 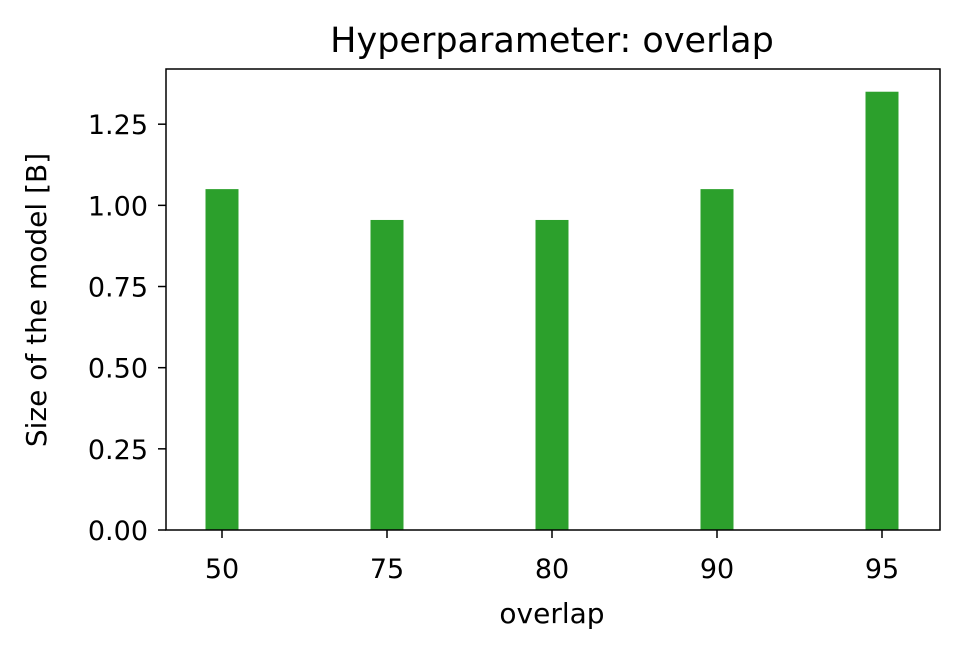 What do you see at coordinates (127, 328) in the screenshot?
I see `y-axis-ticks: 0.00 0.25 0.50 0.75 1.00 1.25` at bounding box center [127, 328].